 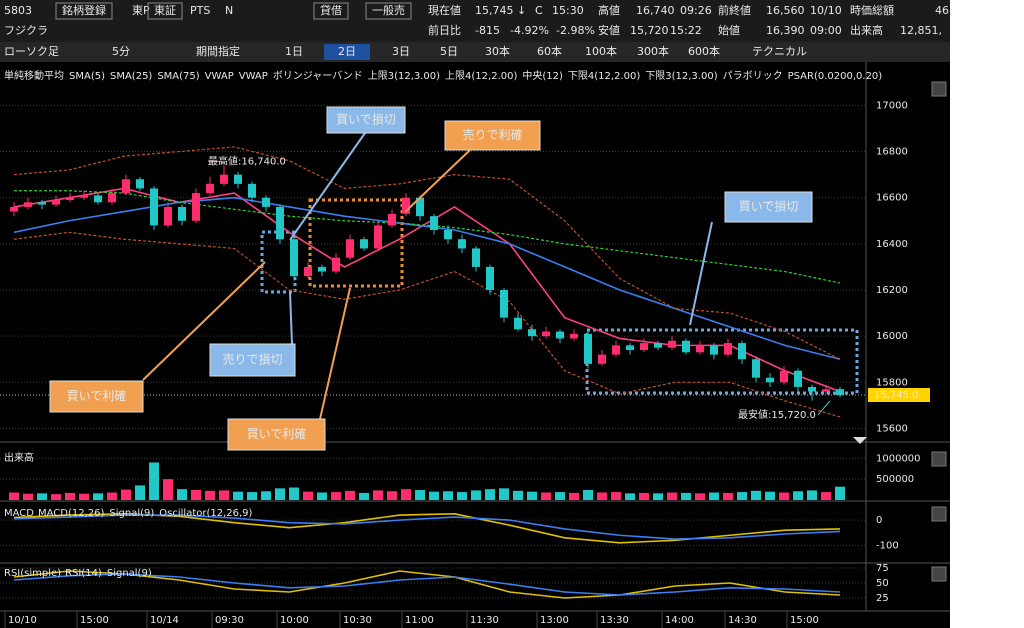 What do you see at coordinates (734, 10) in the screenshot?
I see `header-field: 前終値` at bounding box center [734, 10].